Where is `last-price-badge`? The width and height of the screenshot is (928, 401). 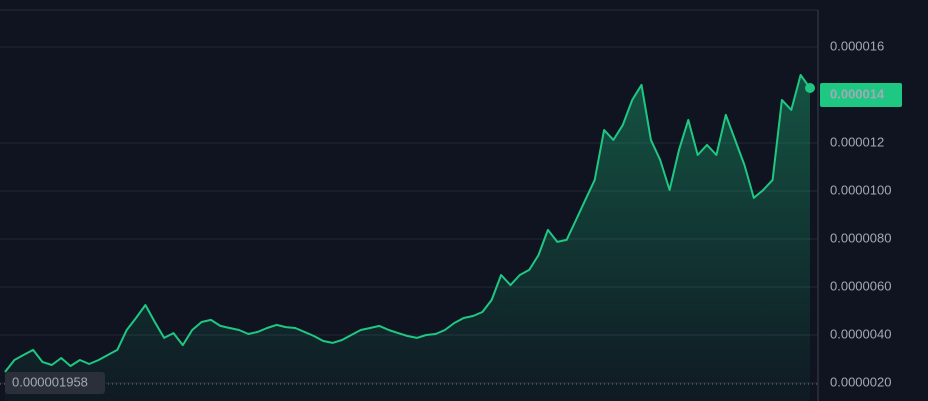
last-price-badge is located at coordinates (861, 94).